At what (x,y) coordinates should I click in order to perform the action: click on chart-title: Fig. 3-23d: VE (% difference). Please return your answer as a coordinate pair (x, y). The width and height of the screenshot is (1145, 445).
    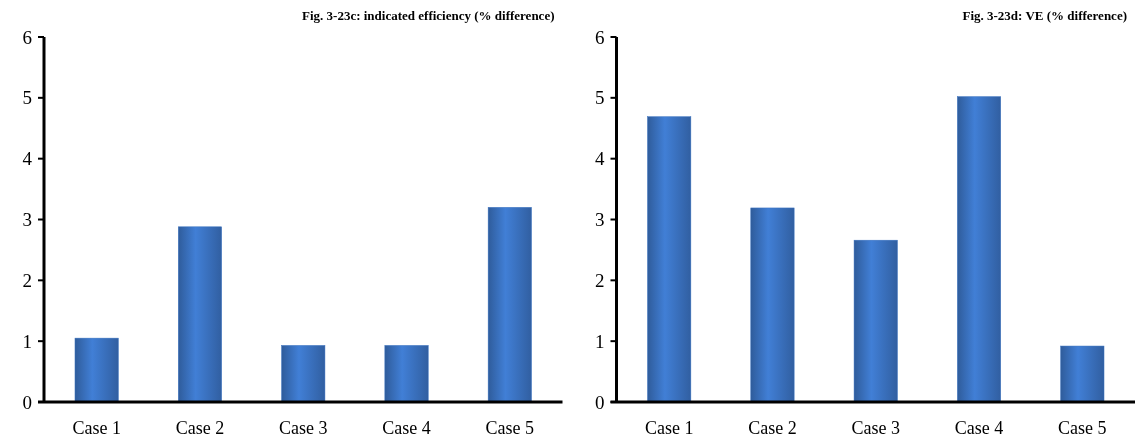
    Looking at the image, I should click on (1044, 15).